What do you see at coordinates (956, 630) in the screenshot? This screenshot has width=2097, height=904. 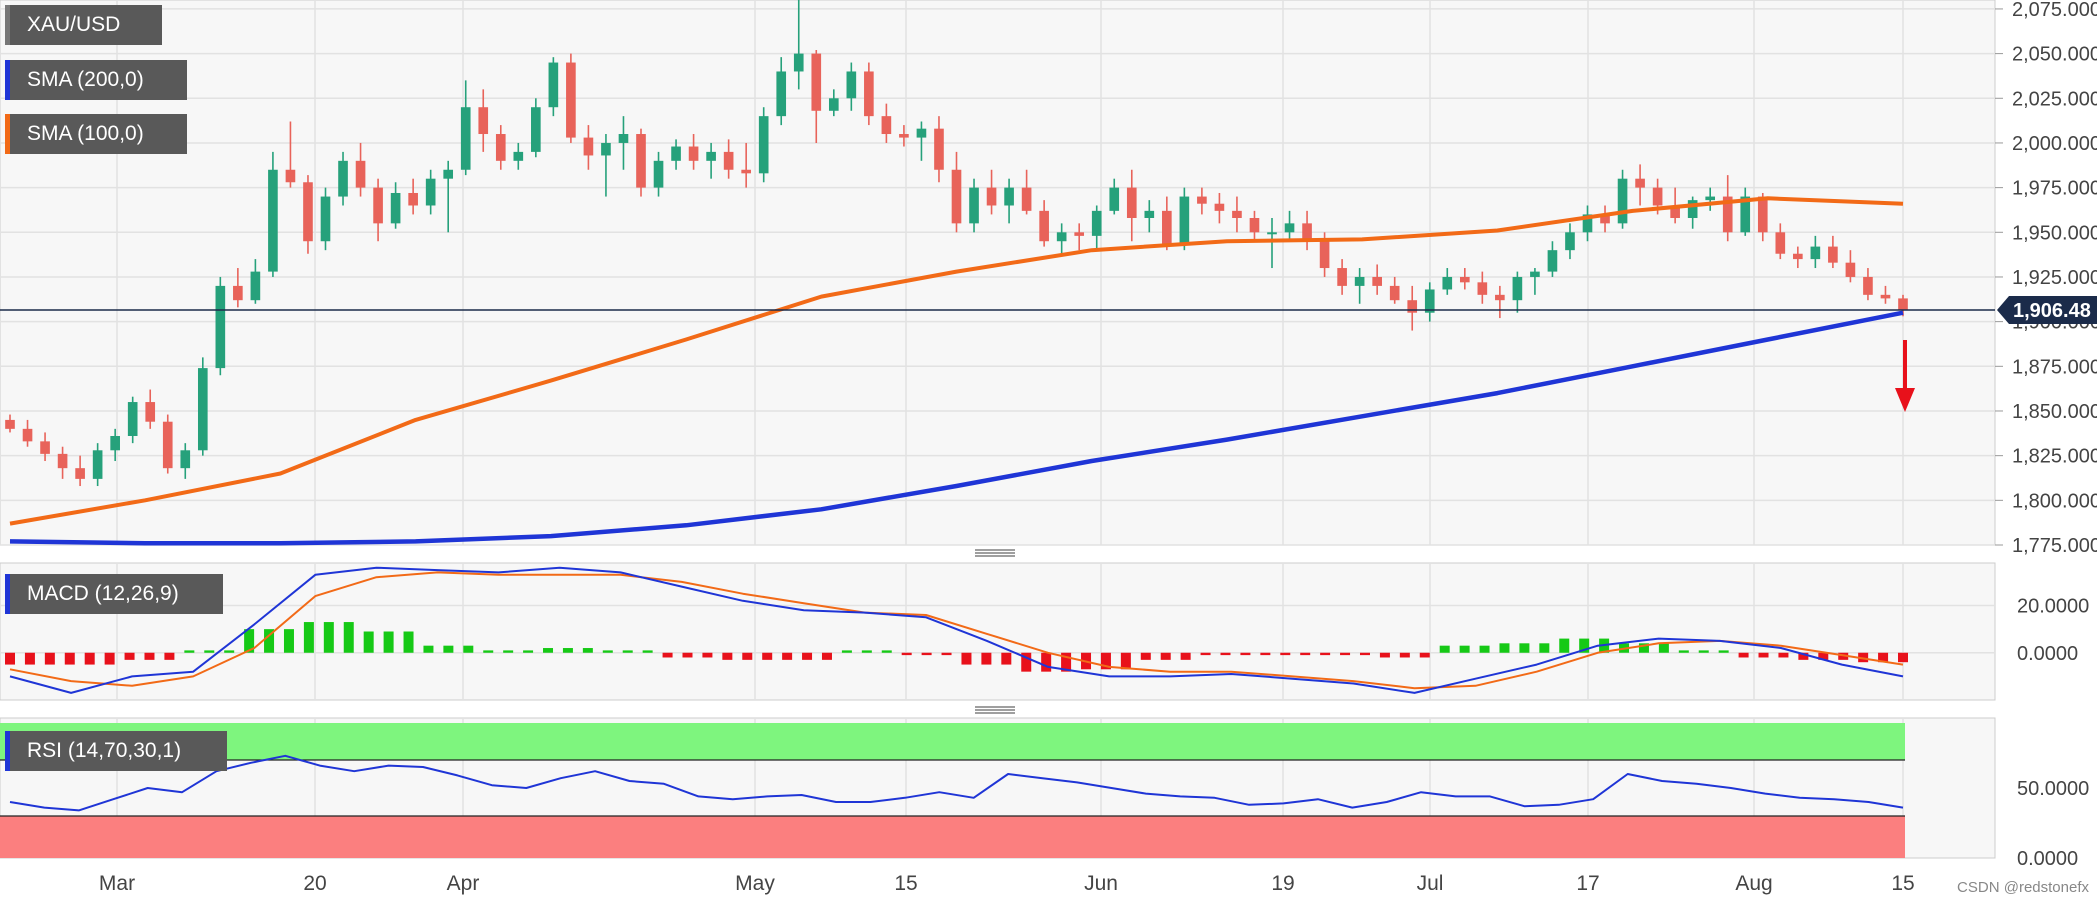 I see `macd-line` at bounding box center [956, 630].